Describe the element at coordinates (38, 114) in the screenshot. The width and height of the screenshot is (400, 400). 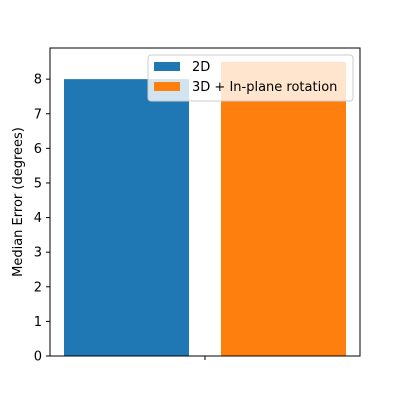
I see `y-tick-label: 7` at that location.